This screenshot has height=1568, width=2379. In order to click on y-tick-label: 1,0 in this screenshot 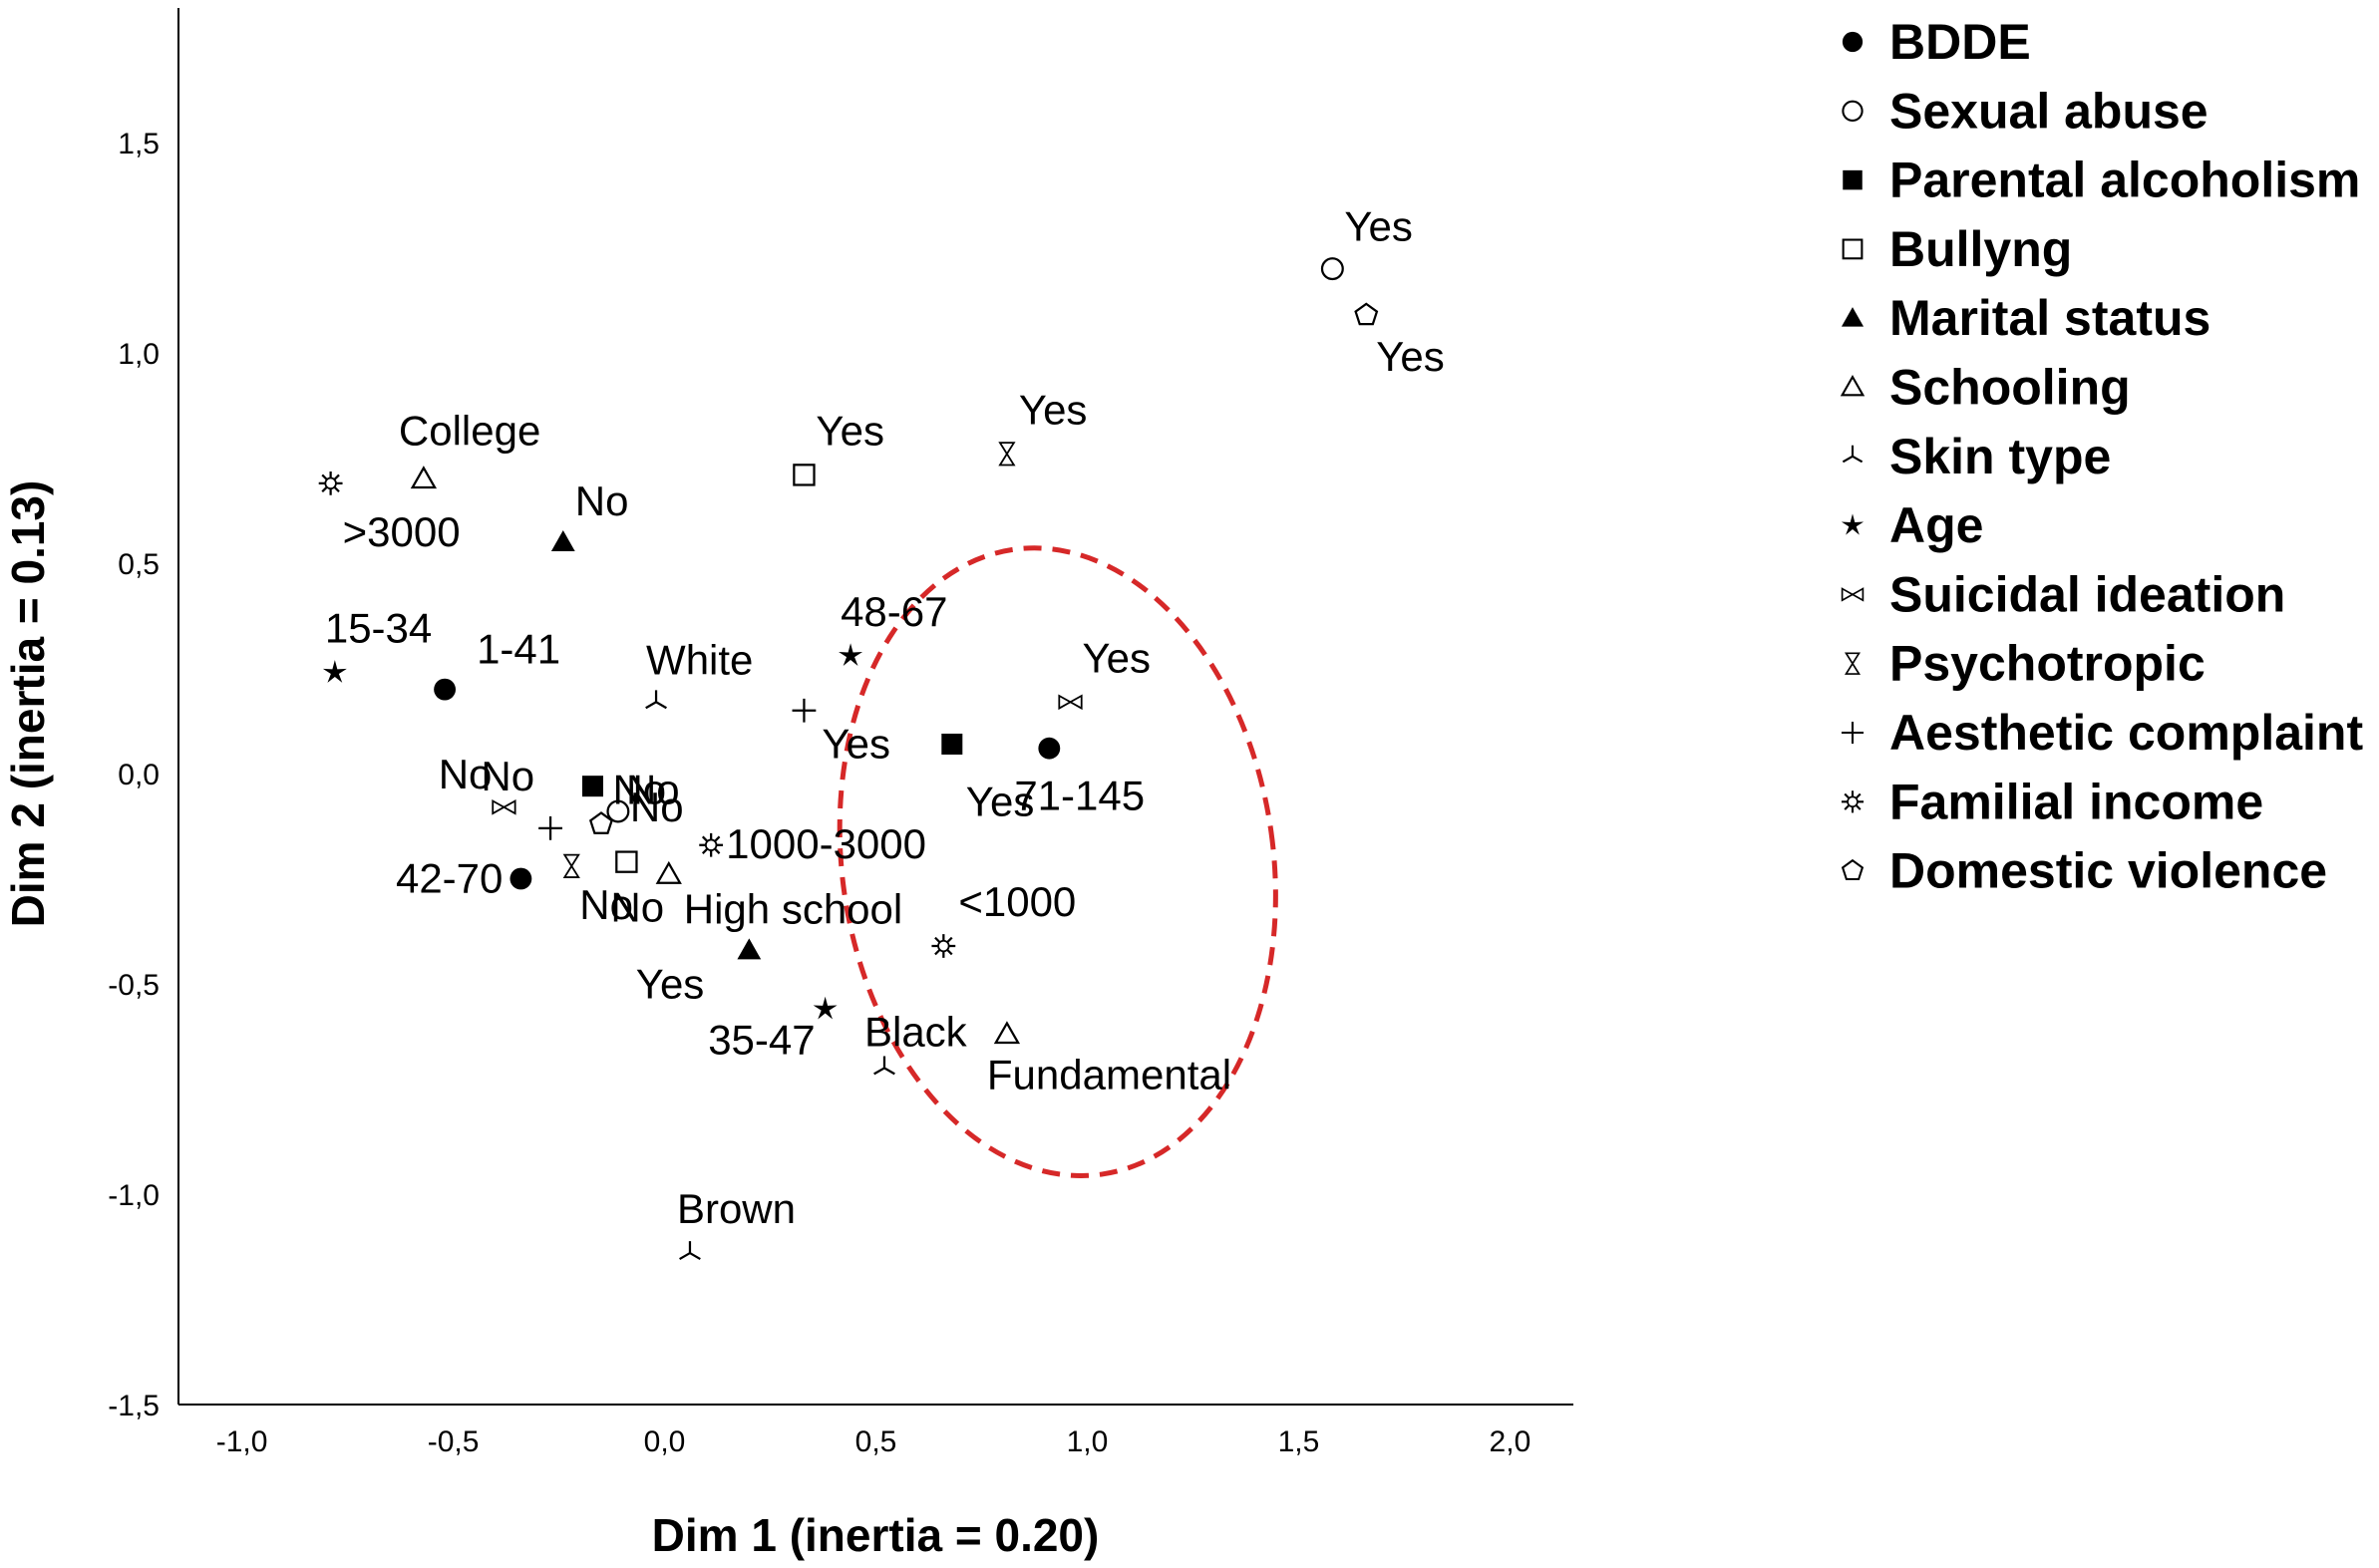, I will do `click(139, 354)`.